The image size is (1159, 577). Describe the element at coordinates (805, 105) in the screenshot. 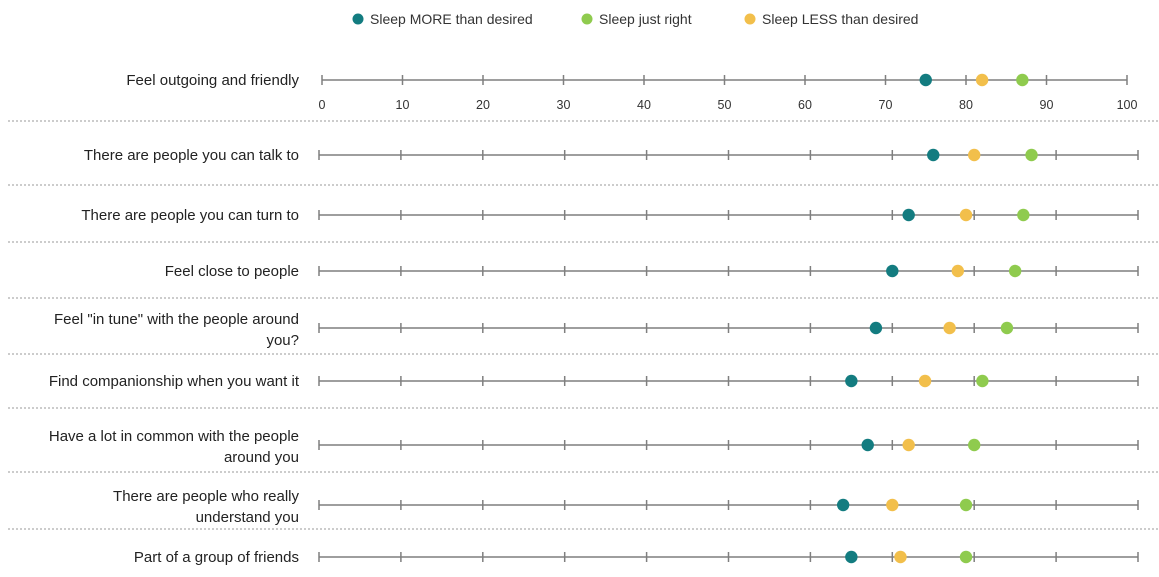

I see `tick-label: 60` at that location.